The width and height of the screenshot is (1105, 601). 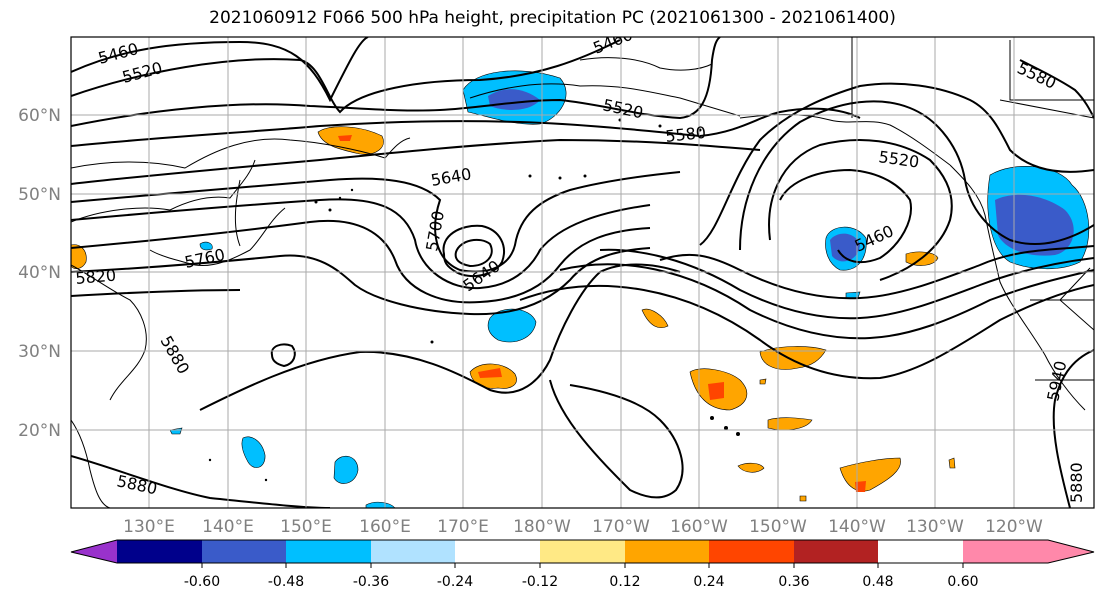 I want to click on colorbar-extend-high, so click(x=1071, y=551).